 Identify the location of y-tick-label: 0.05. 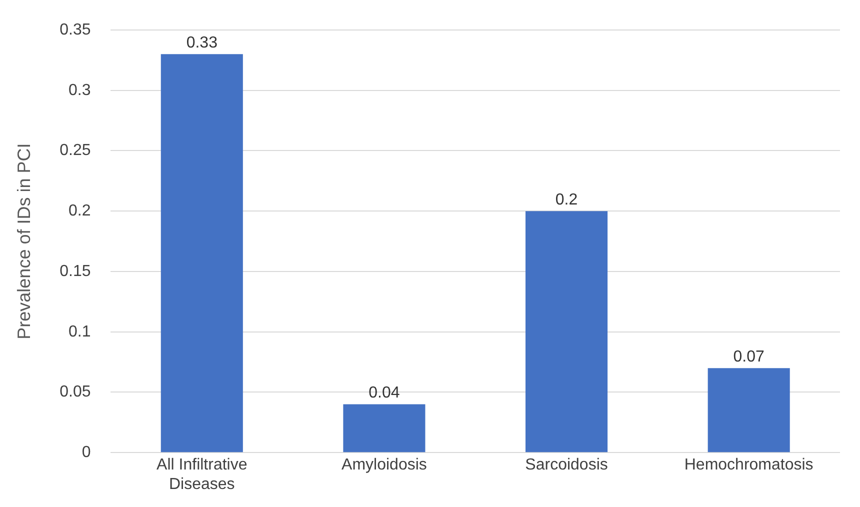
(75, 392).